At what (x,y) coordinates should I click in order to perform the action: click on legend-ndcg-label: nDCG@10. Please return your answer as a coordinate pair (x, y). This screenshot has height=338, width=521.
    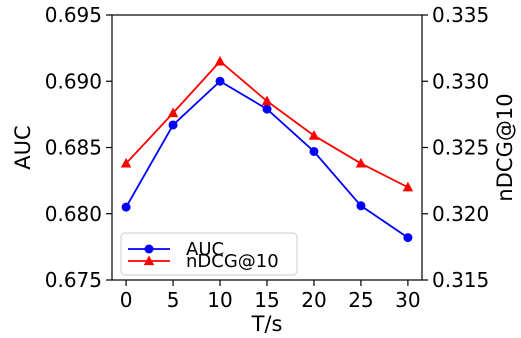
    Looking at the image, I should click on (232, 261).